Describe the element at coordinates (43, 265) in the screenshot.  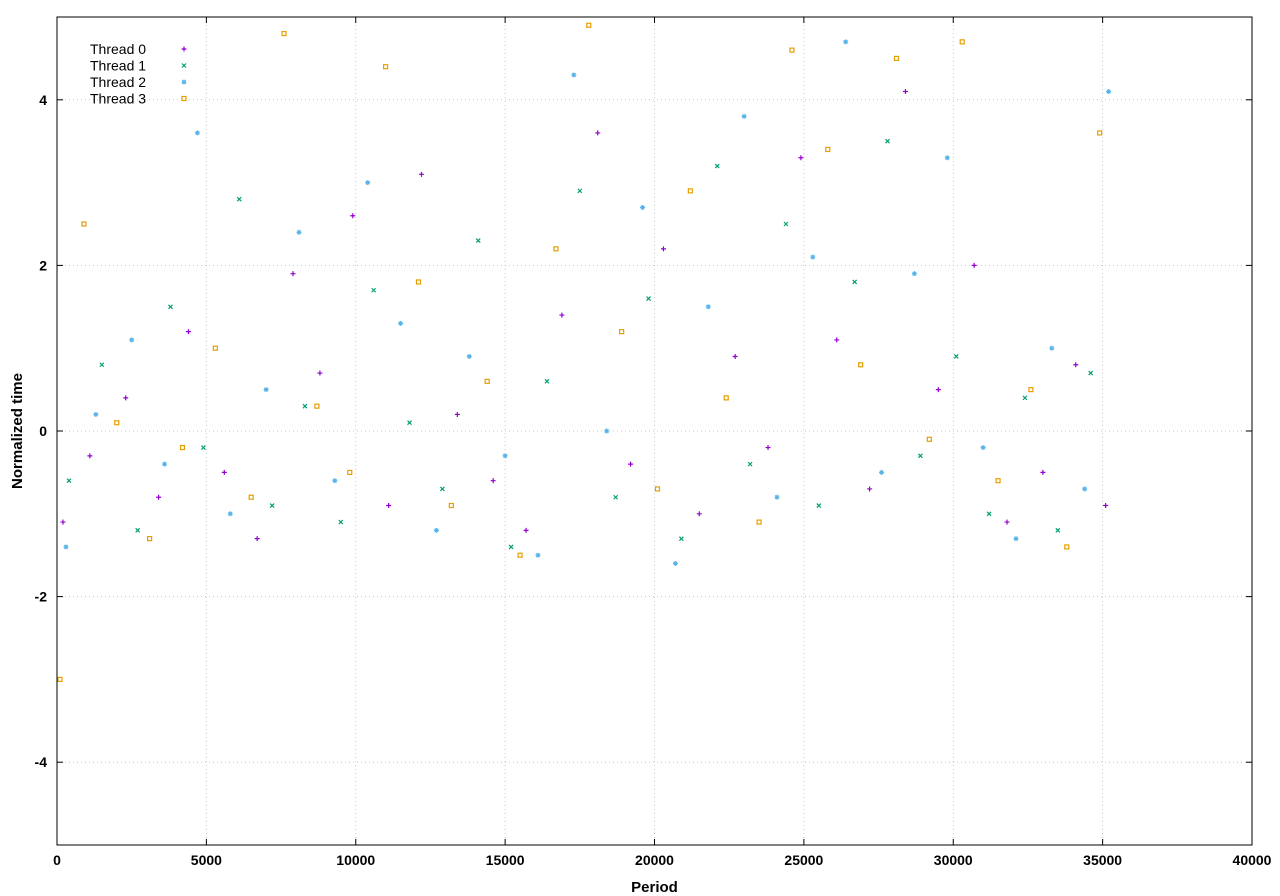
I see `y-tick-label: 2` at that location.